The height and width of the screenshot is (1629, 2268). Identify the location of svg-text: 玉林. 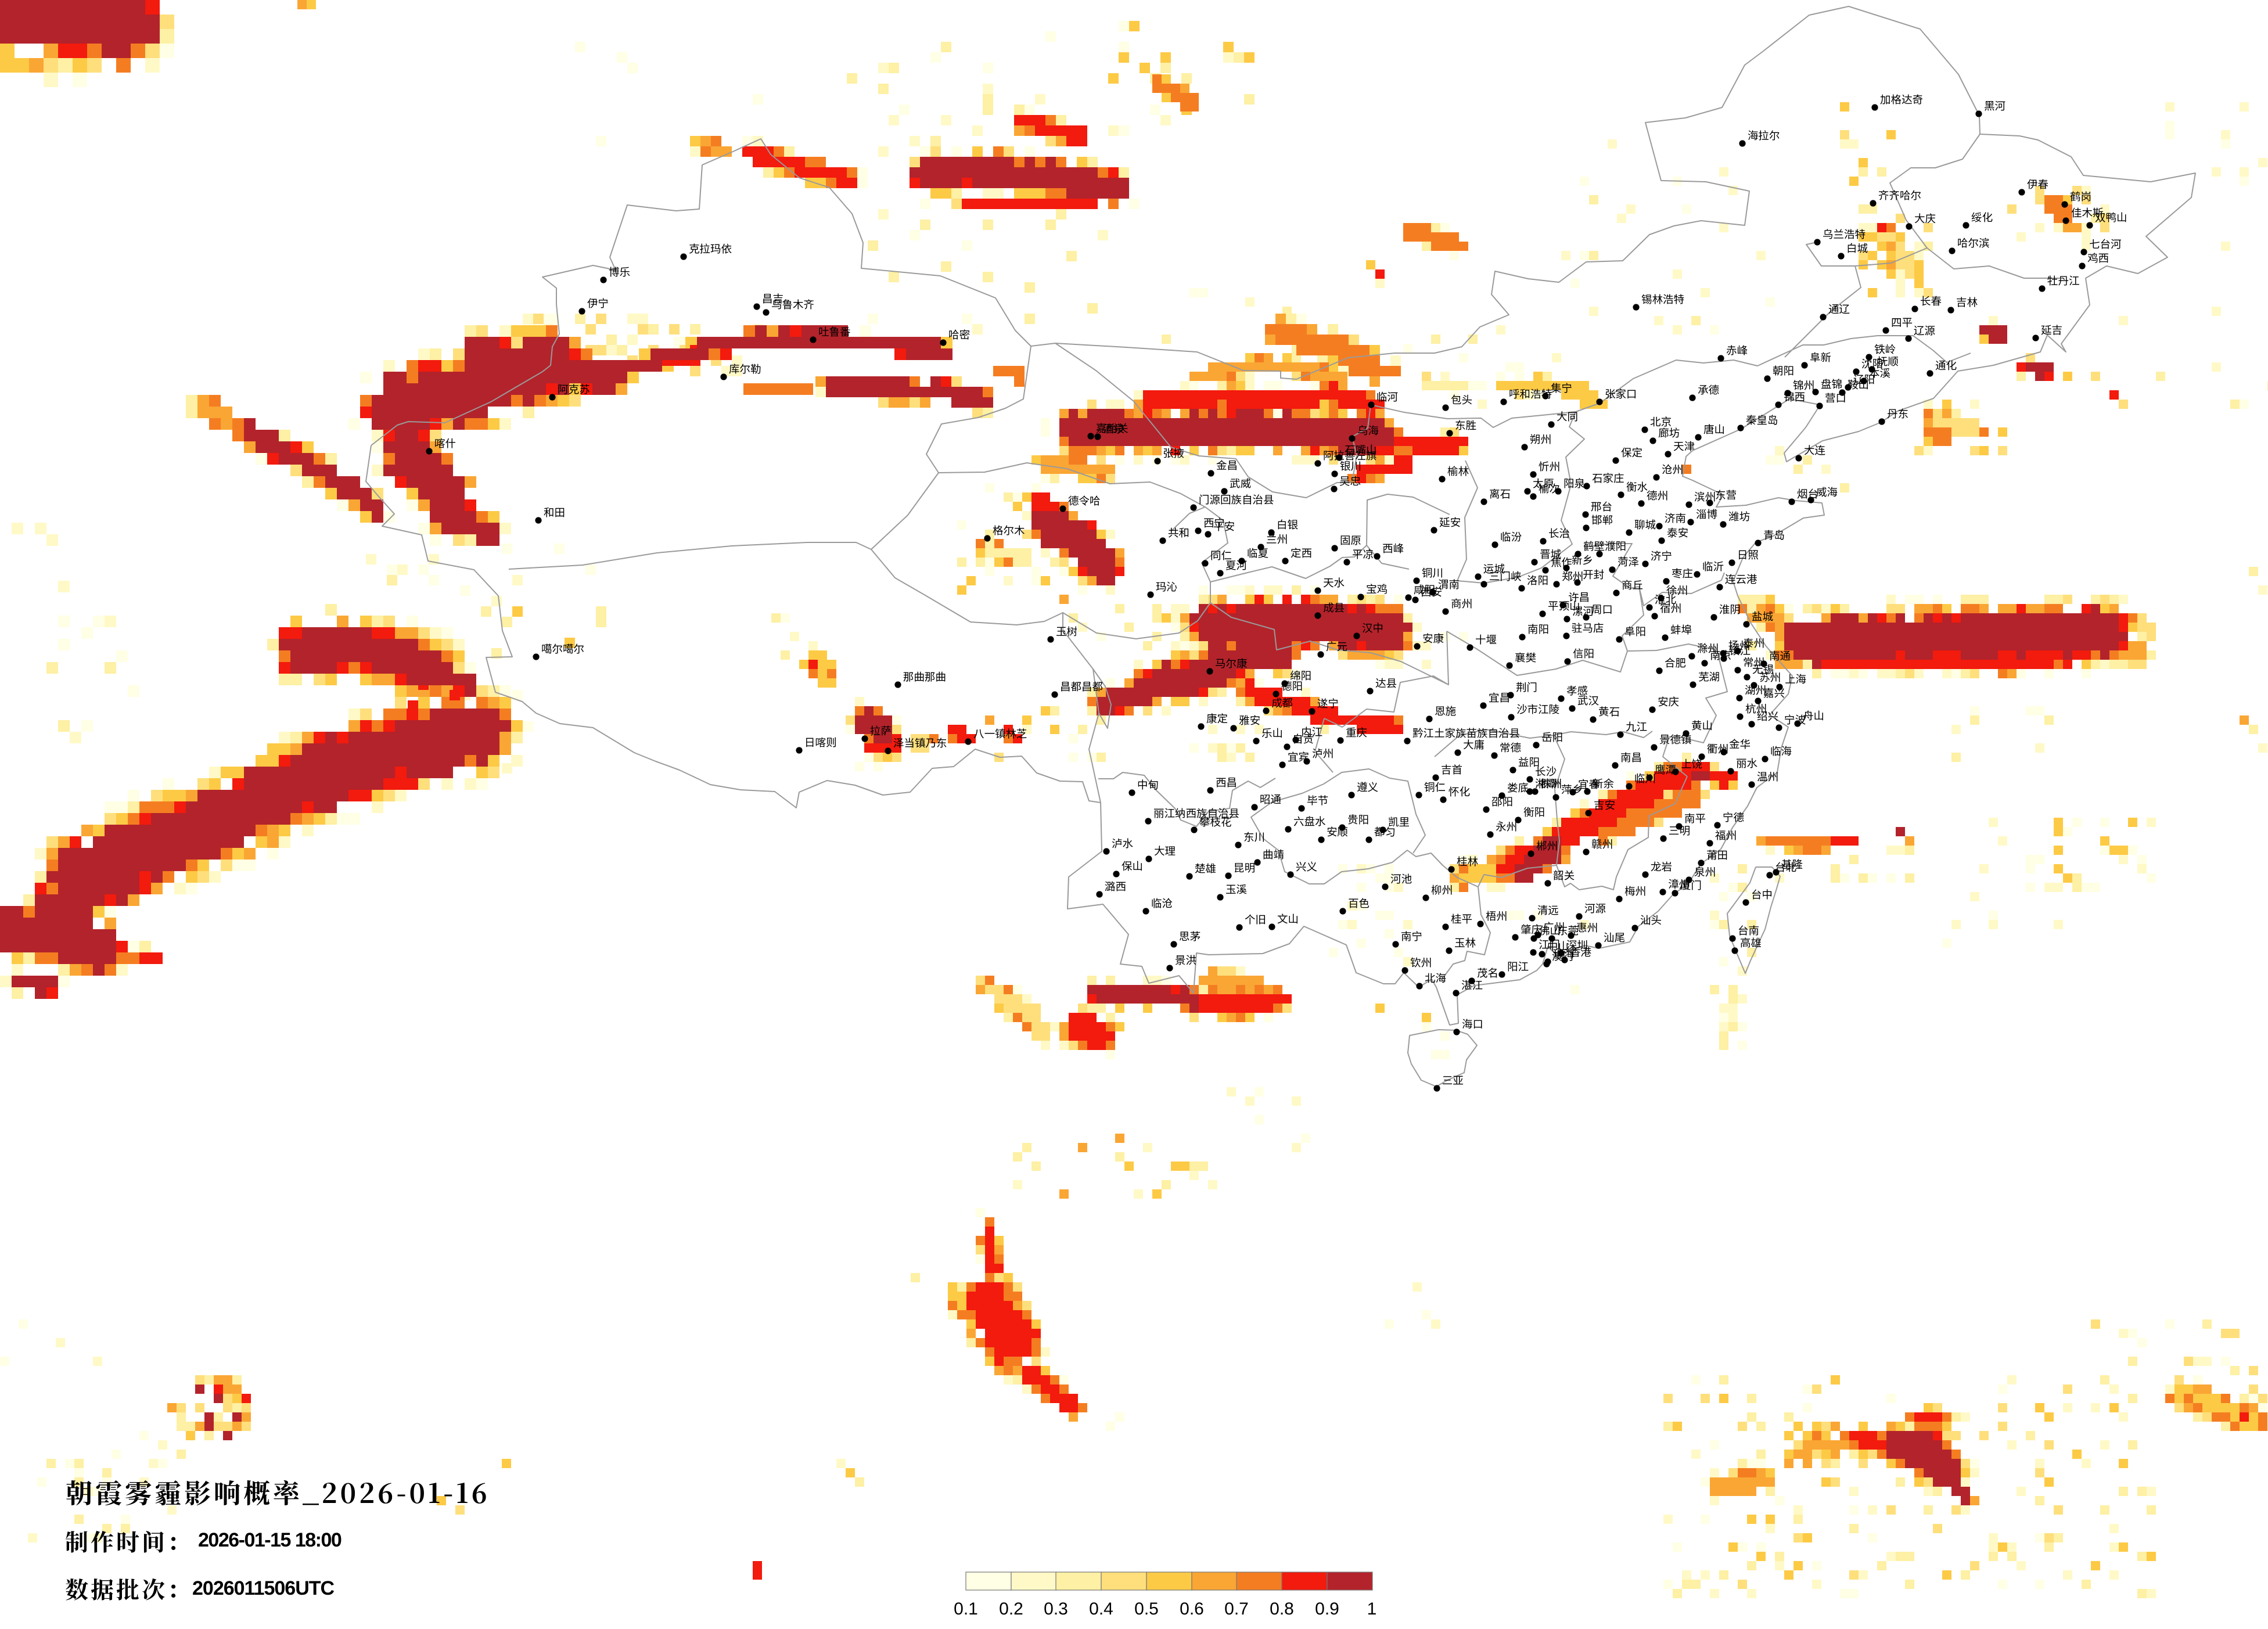
(1465, 942).